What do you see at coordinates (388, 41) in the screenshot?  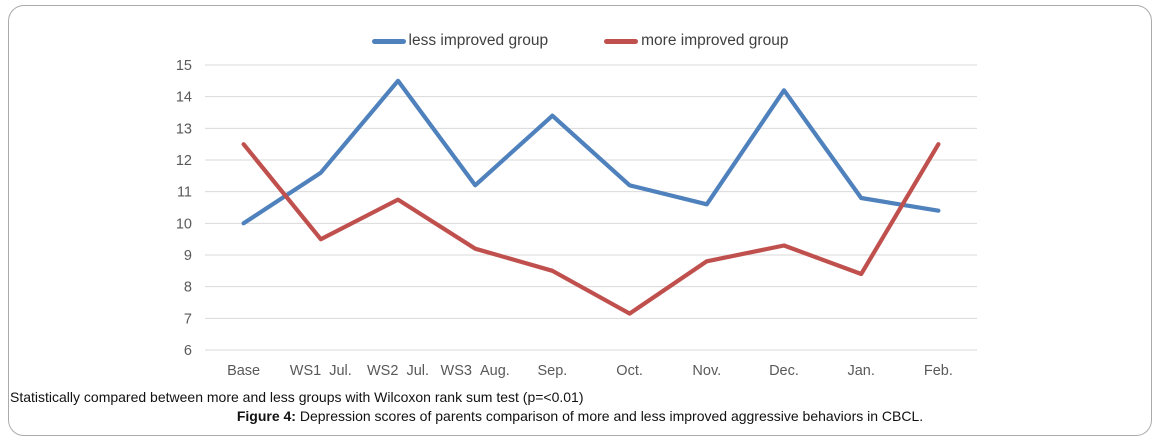 I see `legend-line-swatch-blue` at bounding box center [388, 41].